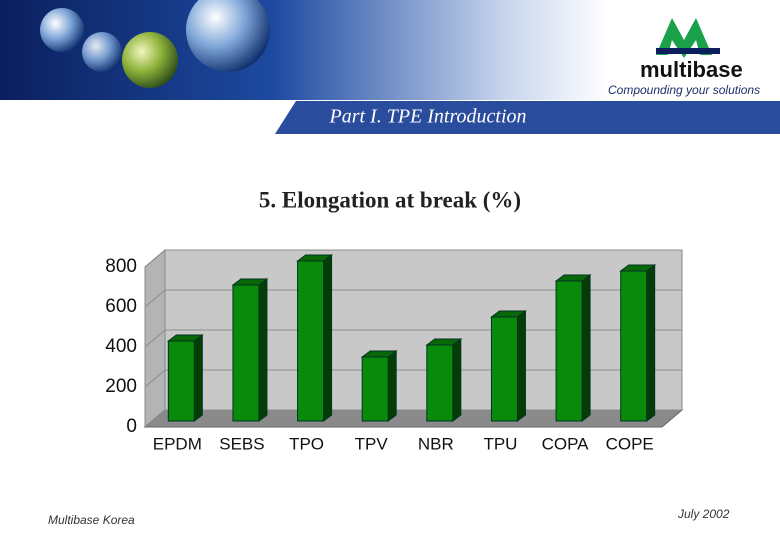 This screenshot has width=780, height=540. Describe the element at coordinates (241, 443) in the screenshot. I see `x-tick-label: SEBS` at that location.